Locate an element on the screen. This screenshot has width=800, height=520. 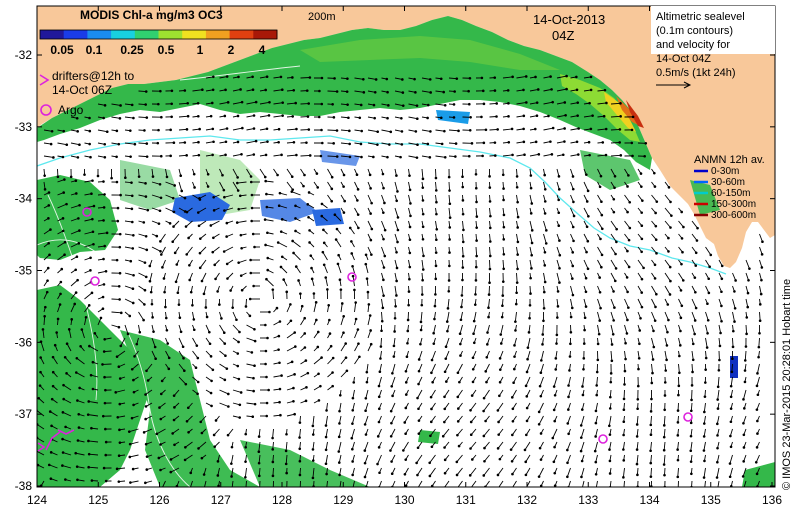
scale-arrow-icon is located at coordinates (674, 85).